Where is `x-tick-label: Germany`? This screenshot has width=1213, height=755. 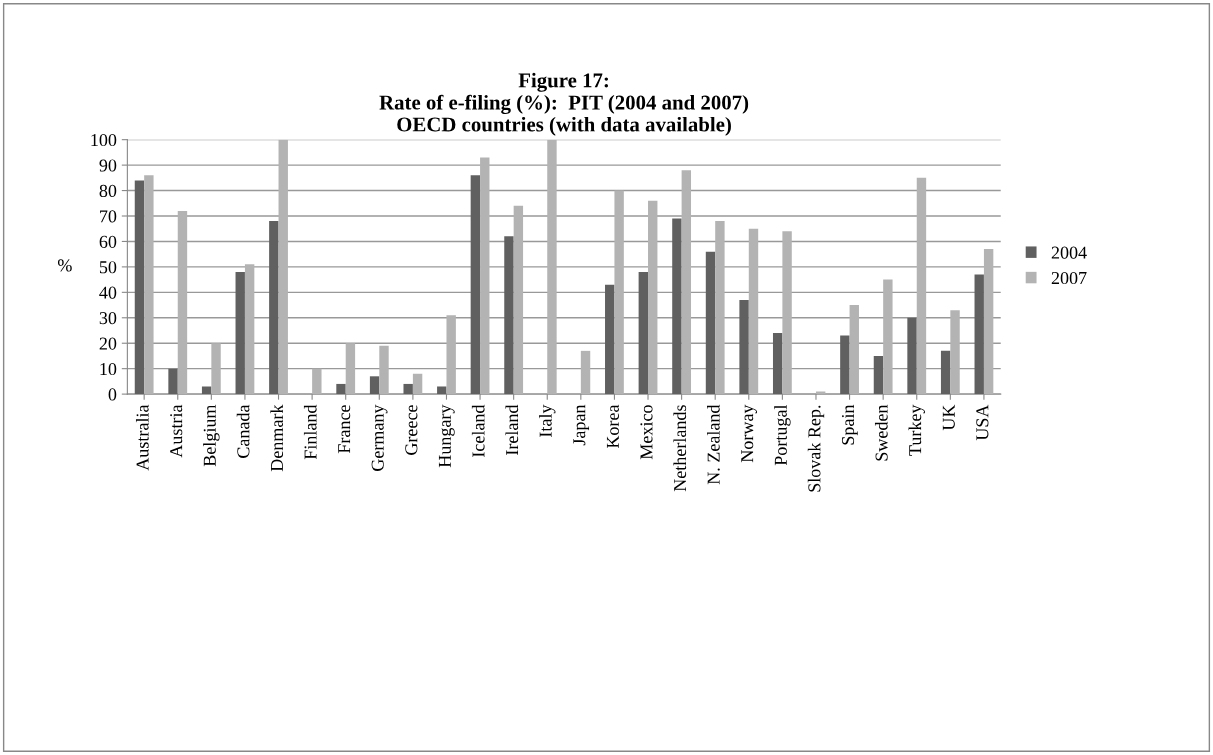
x-tick-label: Germany is located at coordinates (379, 437).